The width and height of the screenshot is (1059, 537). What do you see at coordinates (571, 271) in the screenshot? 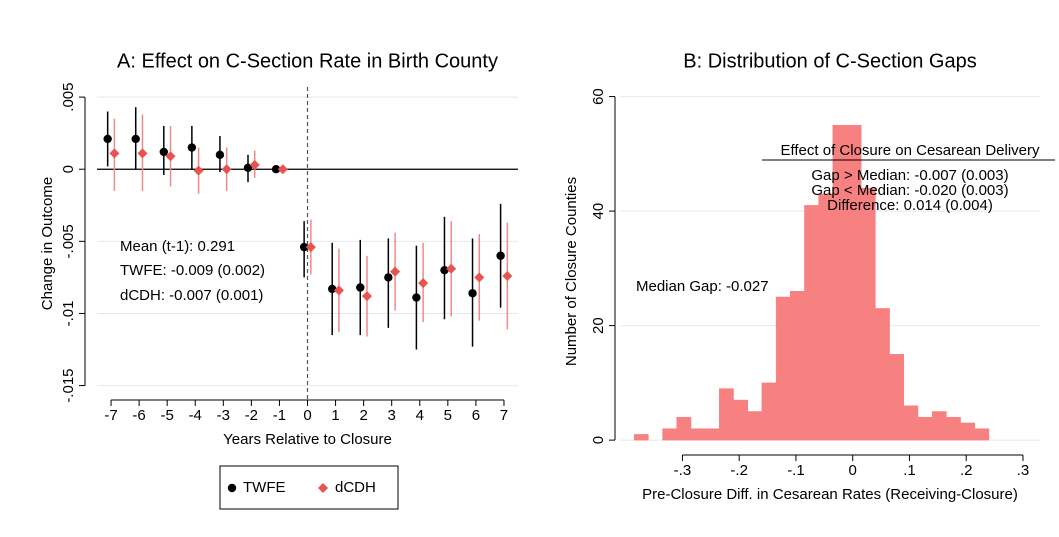
I see `y-axis-label: Number of Closure Counties` at bounding box center [571, 271].